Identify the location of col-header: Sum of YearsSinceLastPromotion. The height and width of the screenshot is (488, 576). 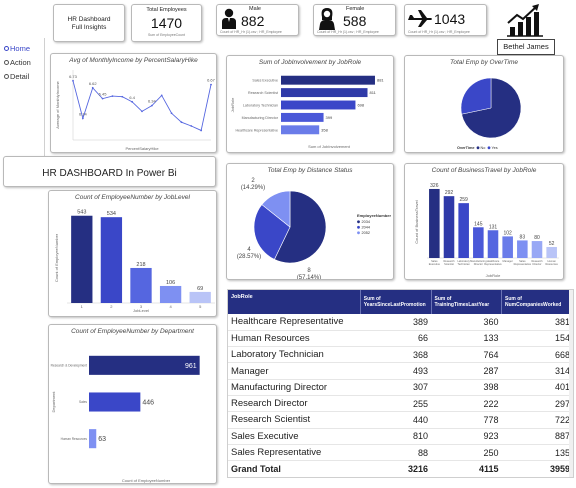
(395, 302).